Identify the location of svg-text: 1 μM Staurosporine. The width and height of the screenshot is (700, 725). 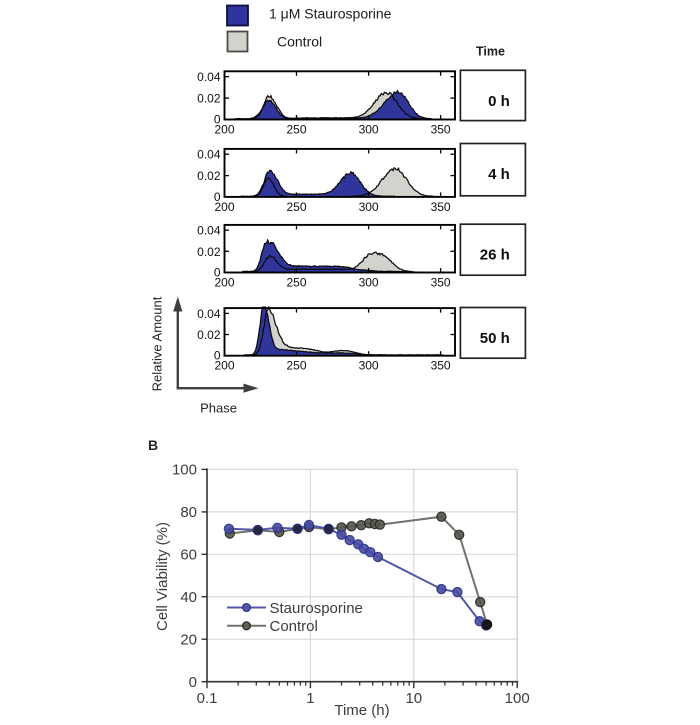
(330, 13).